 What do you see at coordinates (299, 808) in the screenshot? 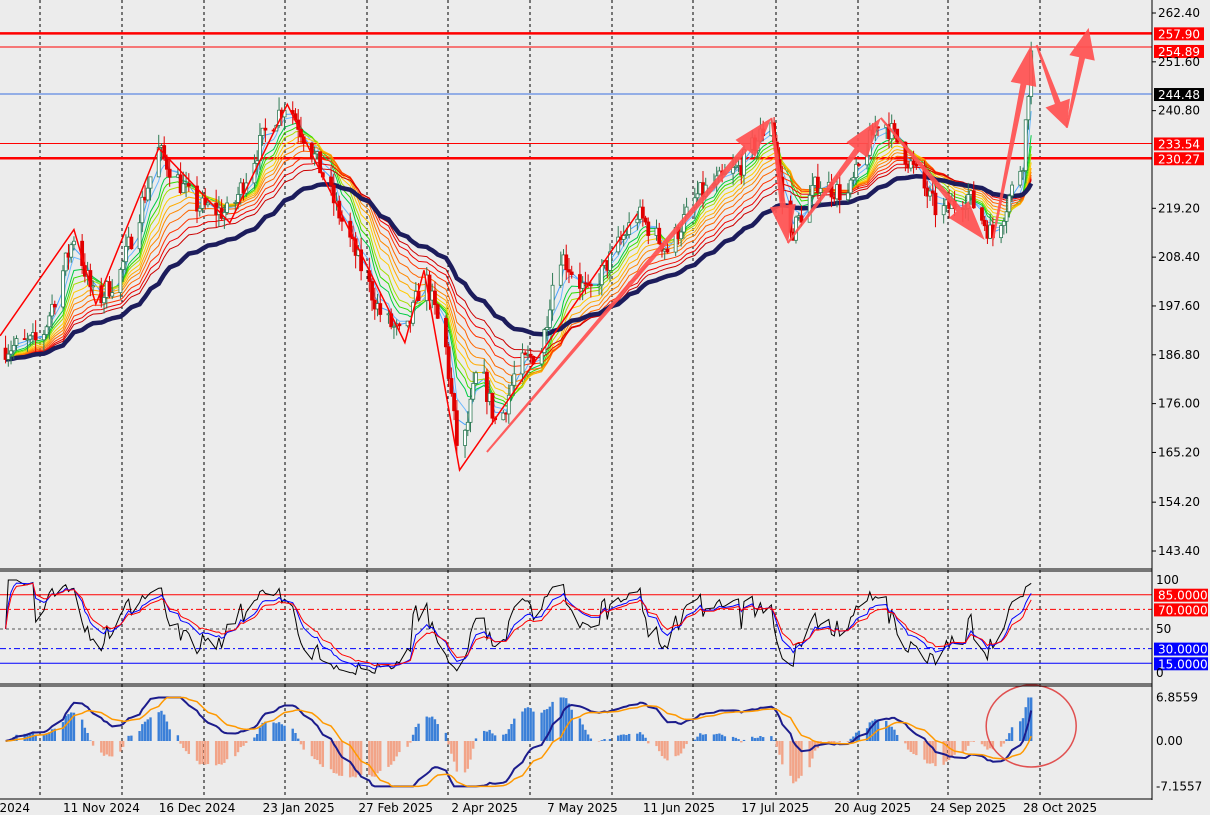
I see `time-axis-label: 23 Jan 2025` at bounding box center [299, 808].